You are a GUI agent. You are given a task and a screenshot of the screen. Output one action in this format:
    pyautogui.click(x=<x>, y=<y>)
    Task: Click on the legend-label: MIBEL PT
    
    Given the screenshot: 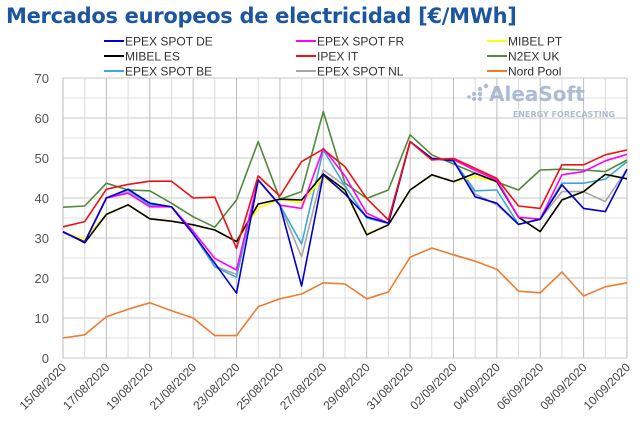 What is the action you would take?
    pyautogui.click(x=535, y=42)
    